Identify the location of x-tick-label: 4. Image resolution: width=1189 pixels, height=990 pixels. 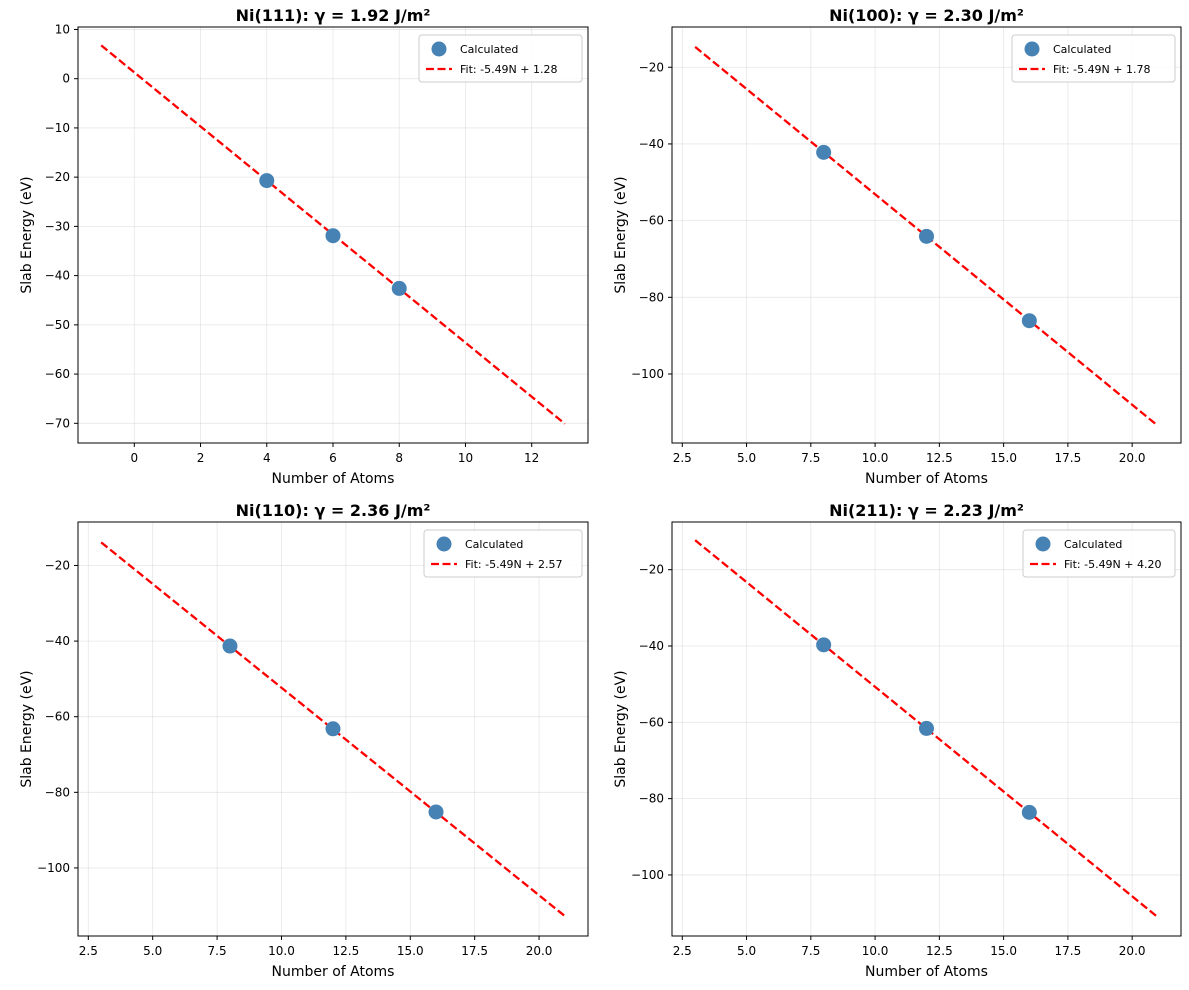
(267, 458).